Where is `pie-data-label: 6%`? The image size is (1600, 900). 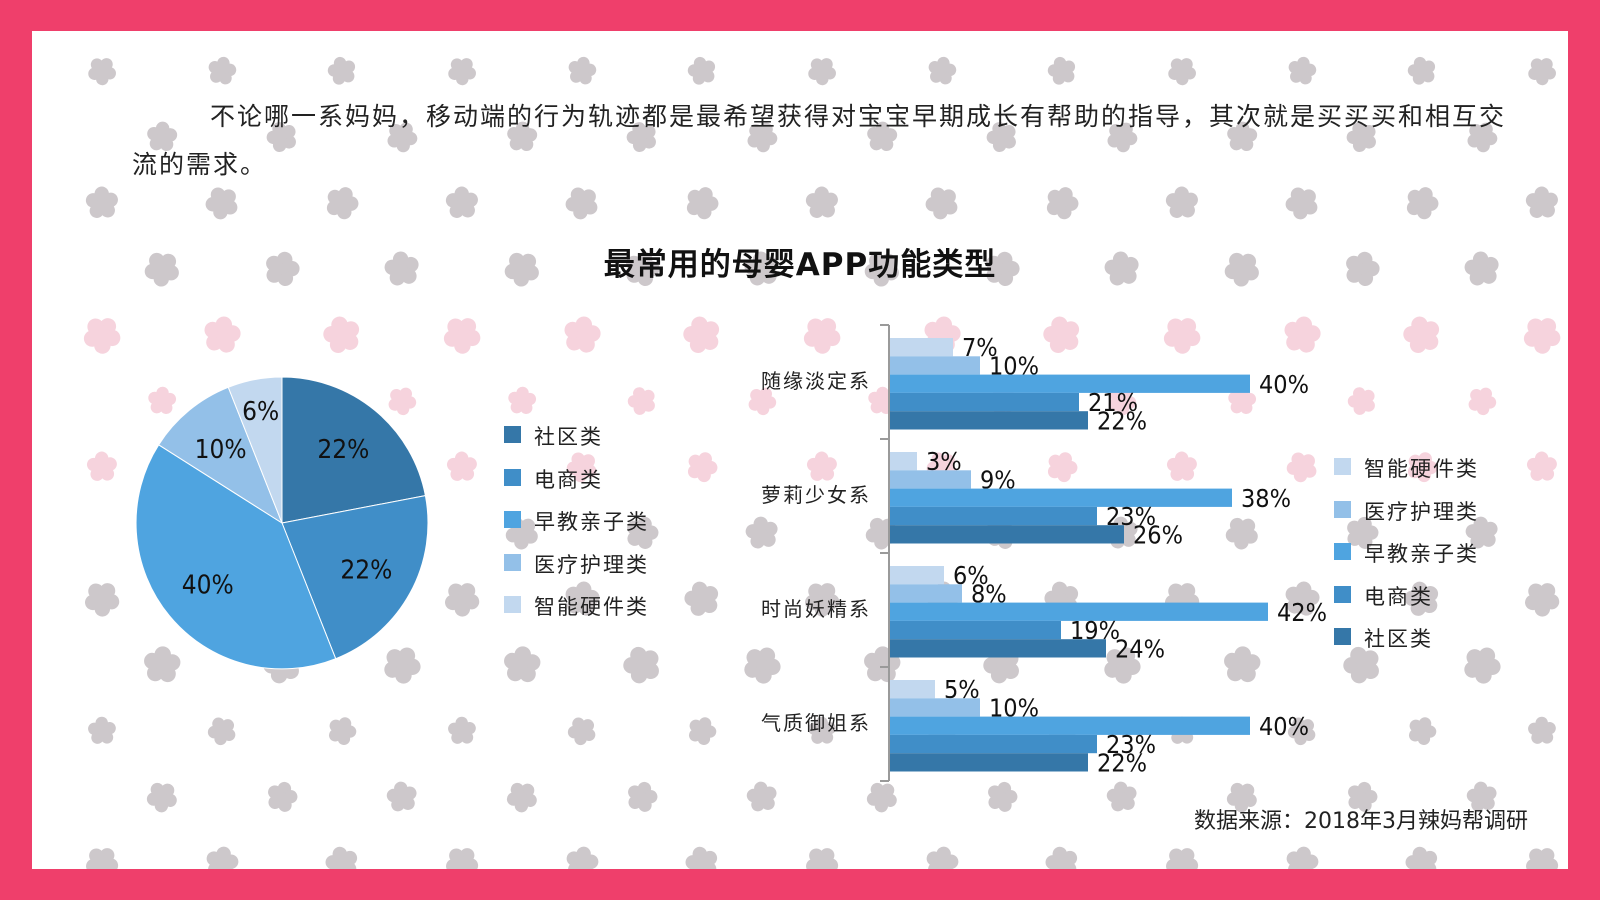 pie-data-label: 6% is located at coordinates (260, 412).